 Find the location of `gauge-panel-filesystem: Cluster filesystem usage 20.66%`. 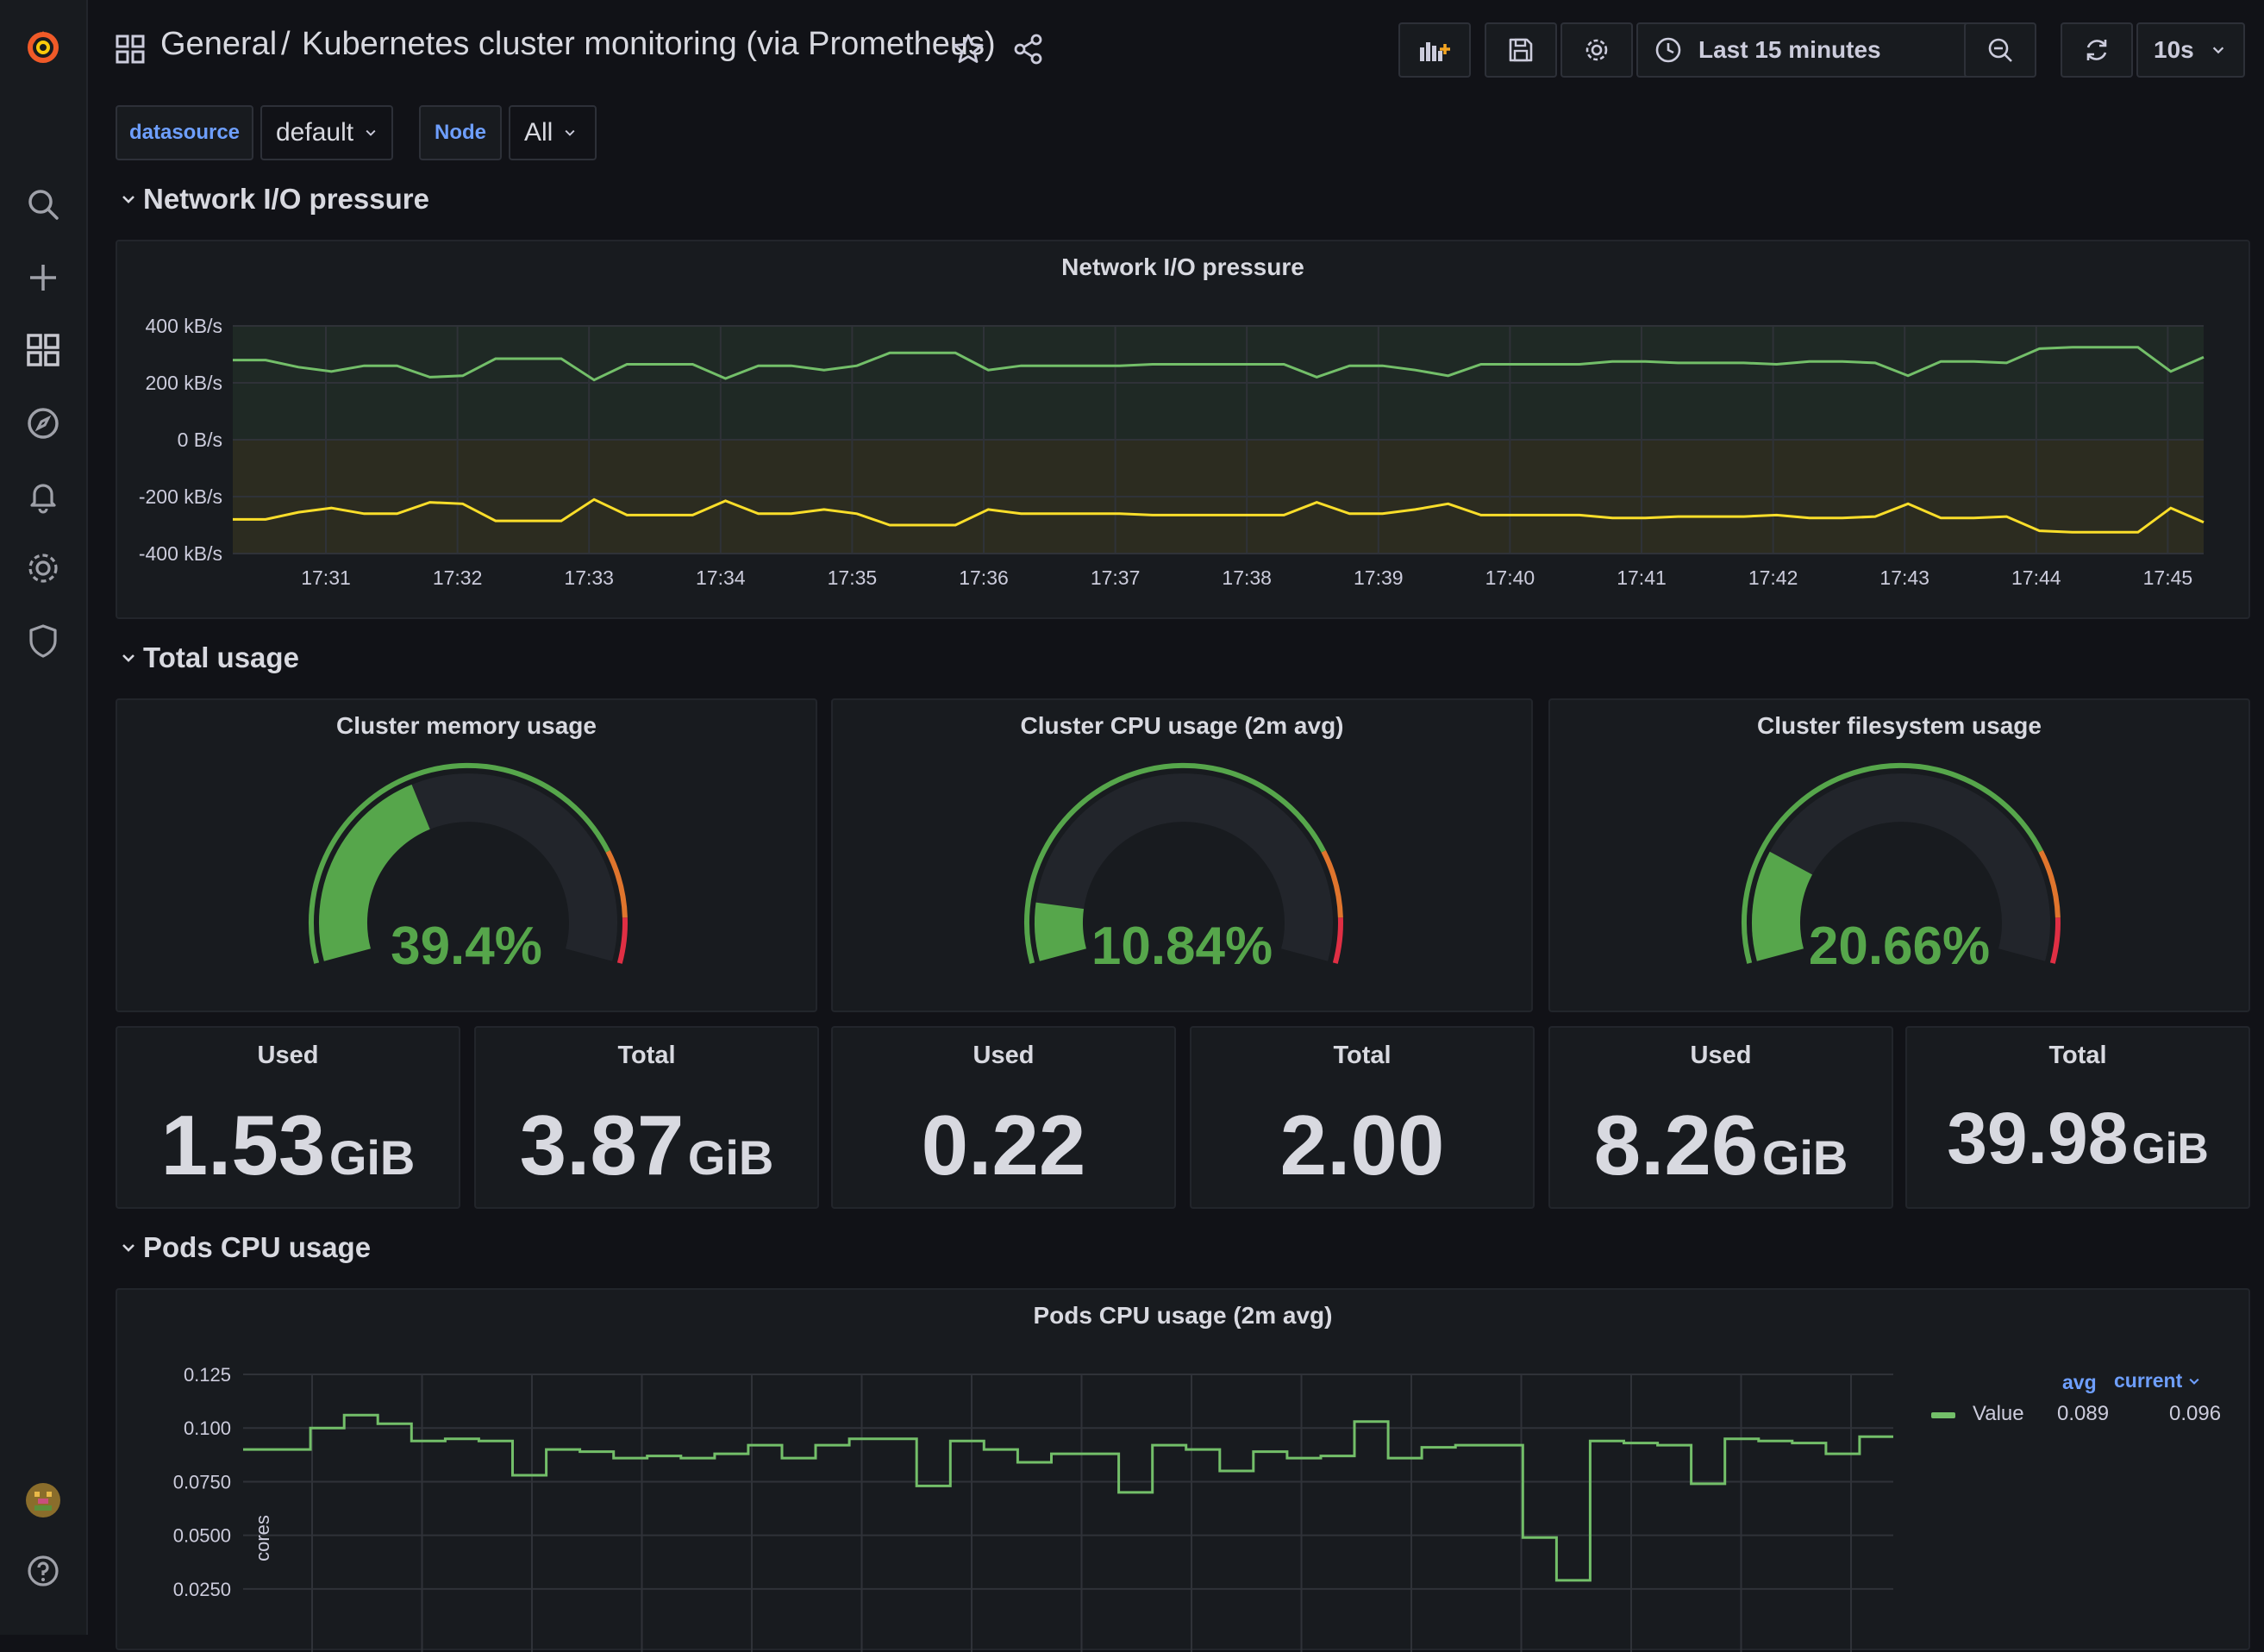

gauge-panel-filesystem: Cluster filesystem usage 20.66% is located at coordinates (1899, 855).